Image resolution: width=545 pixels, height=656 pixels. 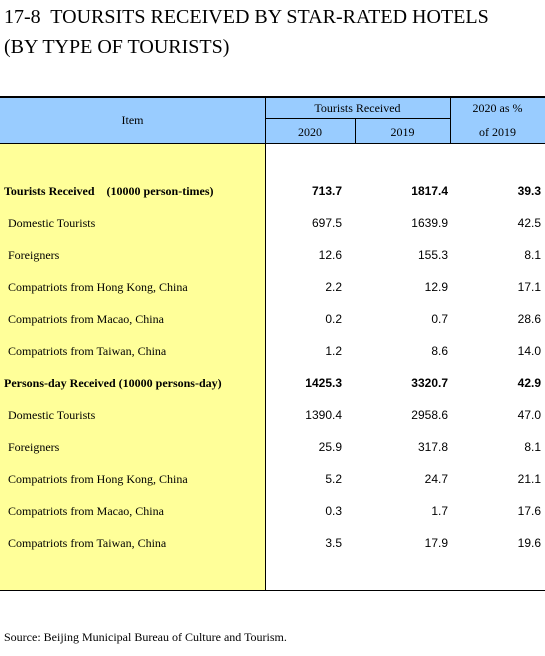 I want to click on cell-value: 19.6, so click(x=529, y=543).